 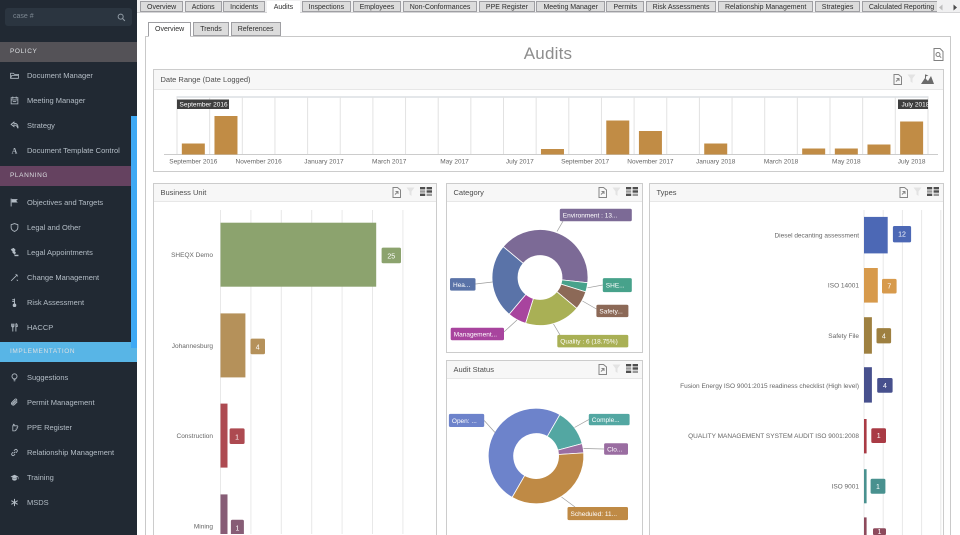 What do you see at coordinates (889, 287) in the screenshot?
I see `svg-text: 7` at bounding box center [889, 287].